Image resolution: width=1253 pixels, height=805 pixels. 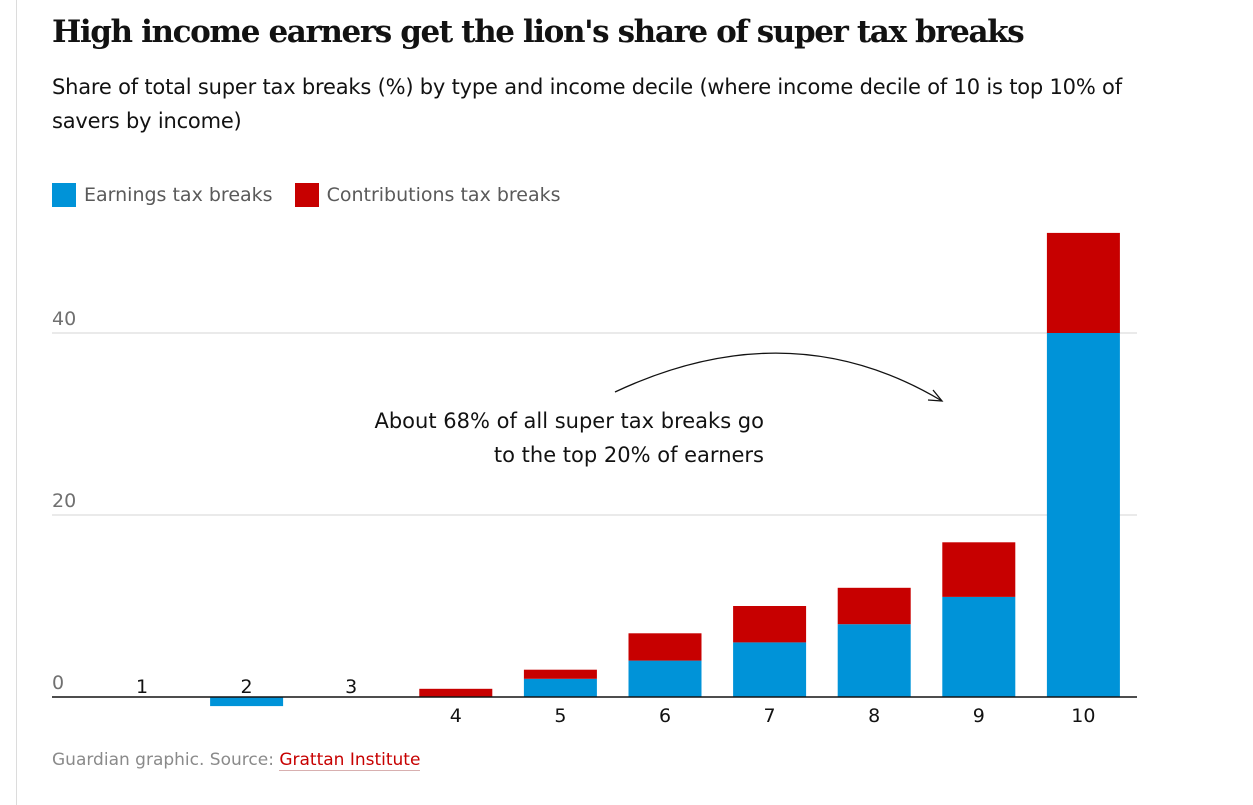 I want to click on annotation-line-1: About 68% of all super tax breaks go, so click(x=569, y=421).